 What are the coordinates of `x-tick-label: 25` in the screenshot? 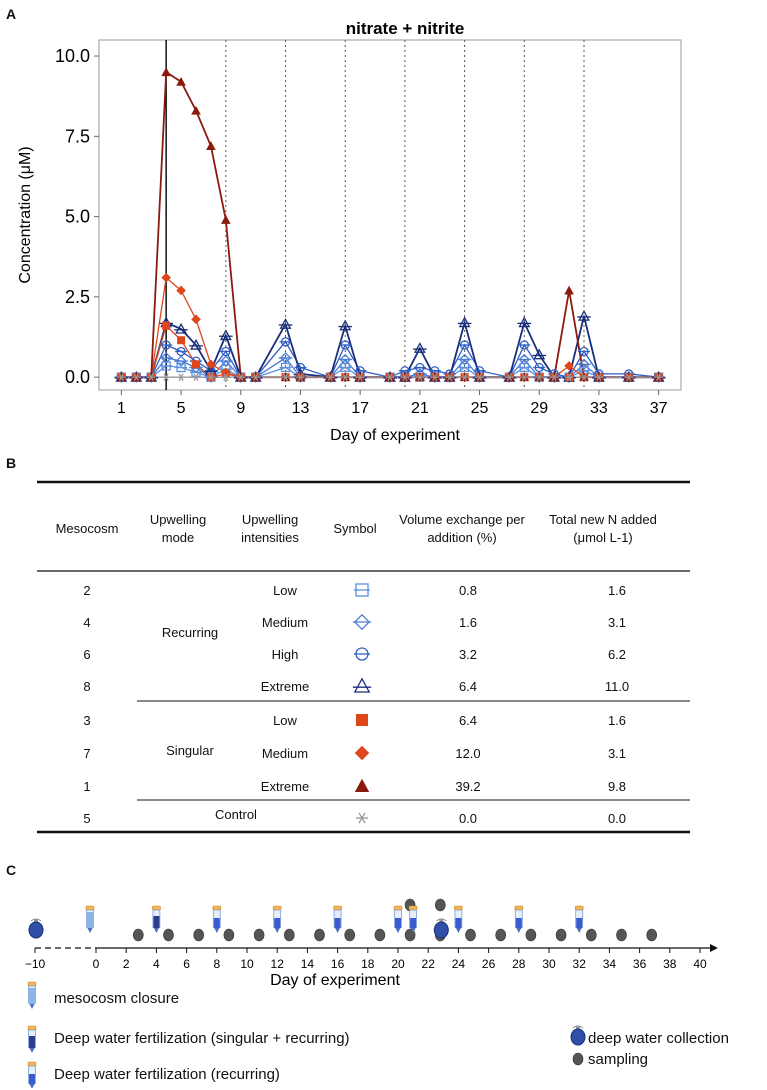 It's located at (480, 408).